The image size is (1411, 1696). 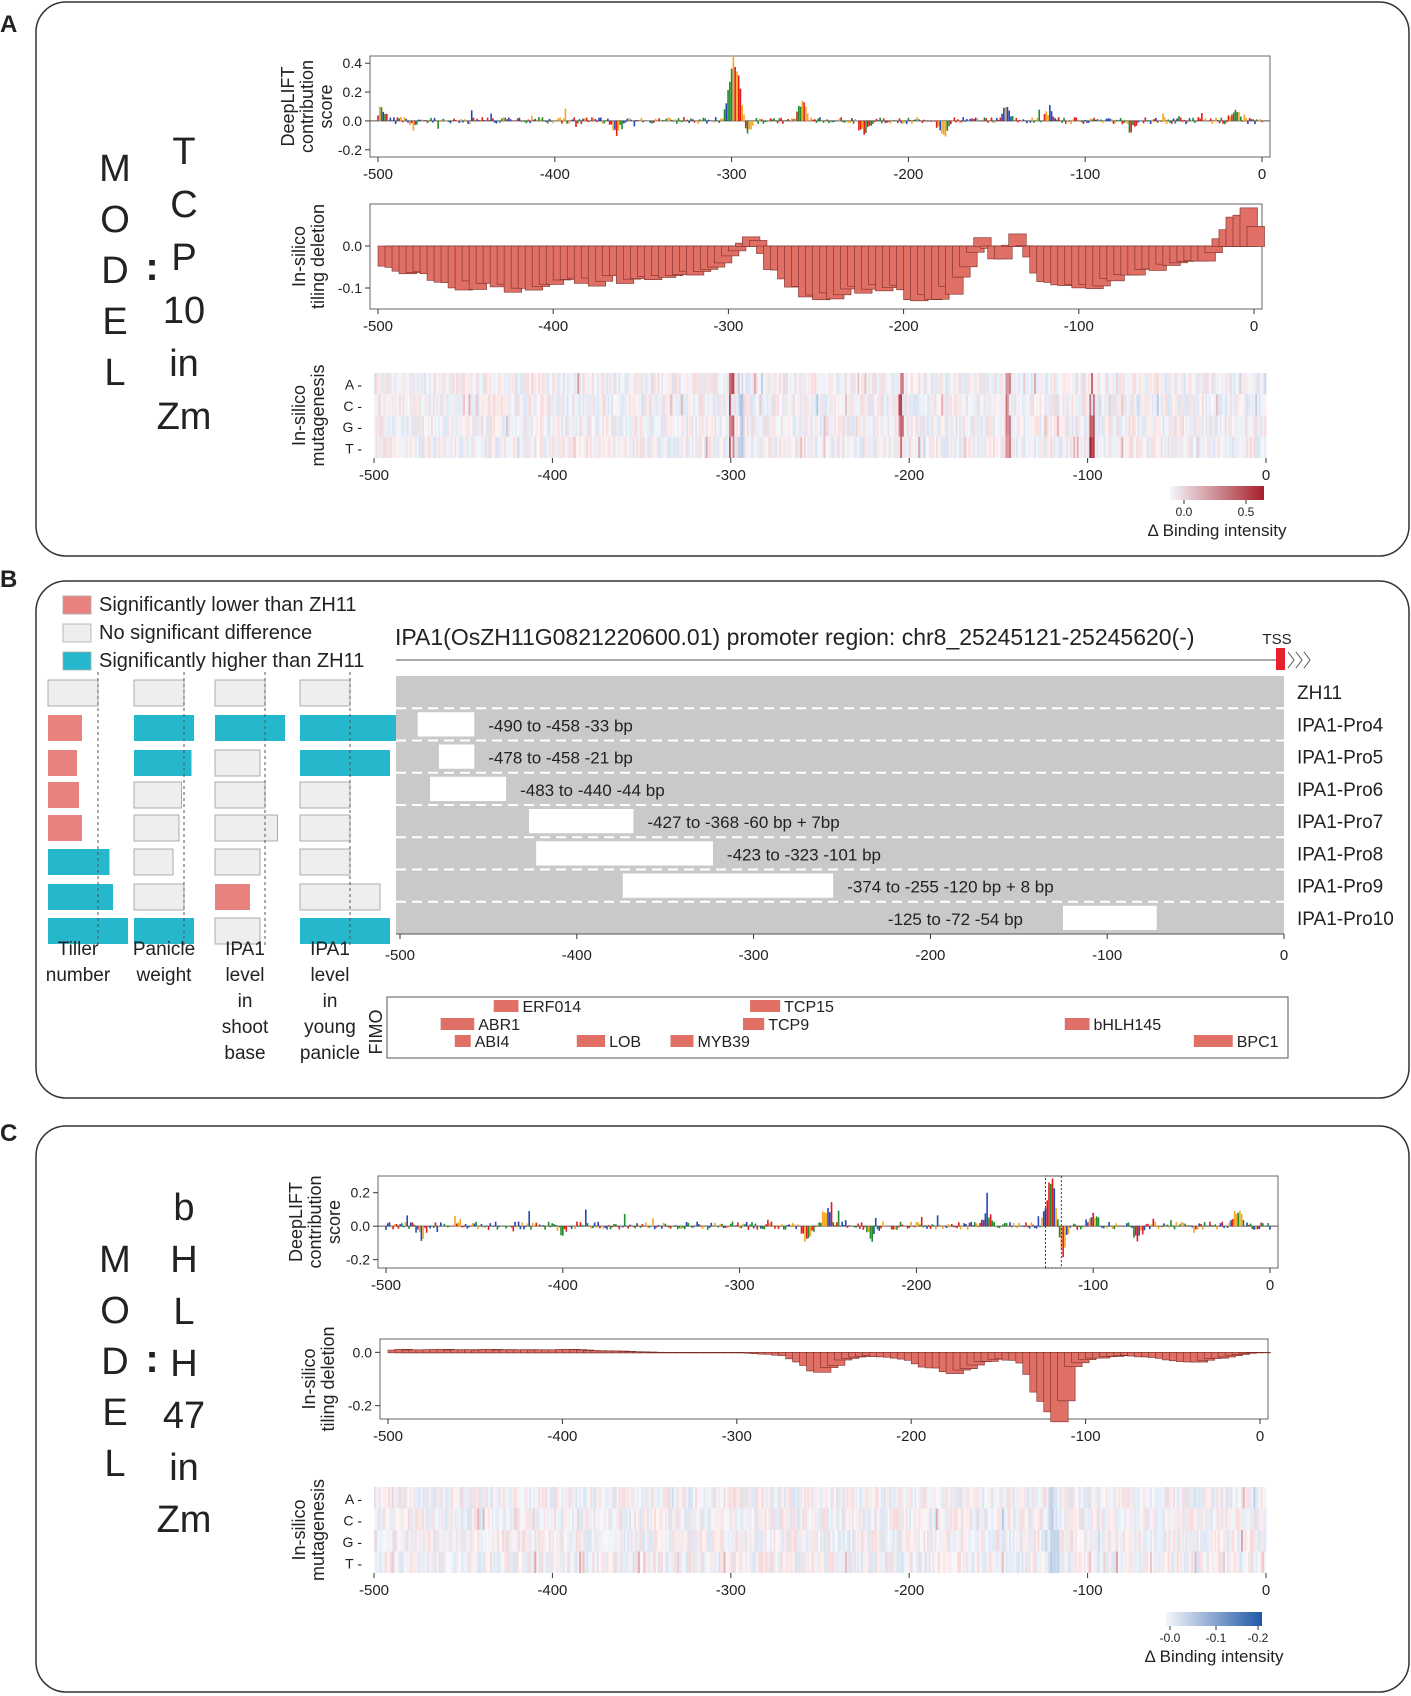 I want to click on x-tick-label: 0, so click(x=1254, y=326).